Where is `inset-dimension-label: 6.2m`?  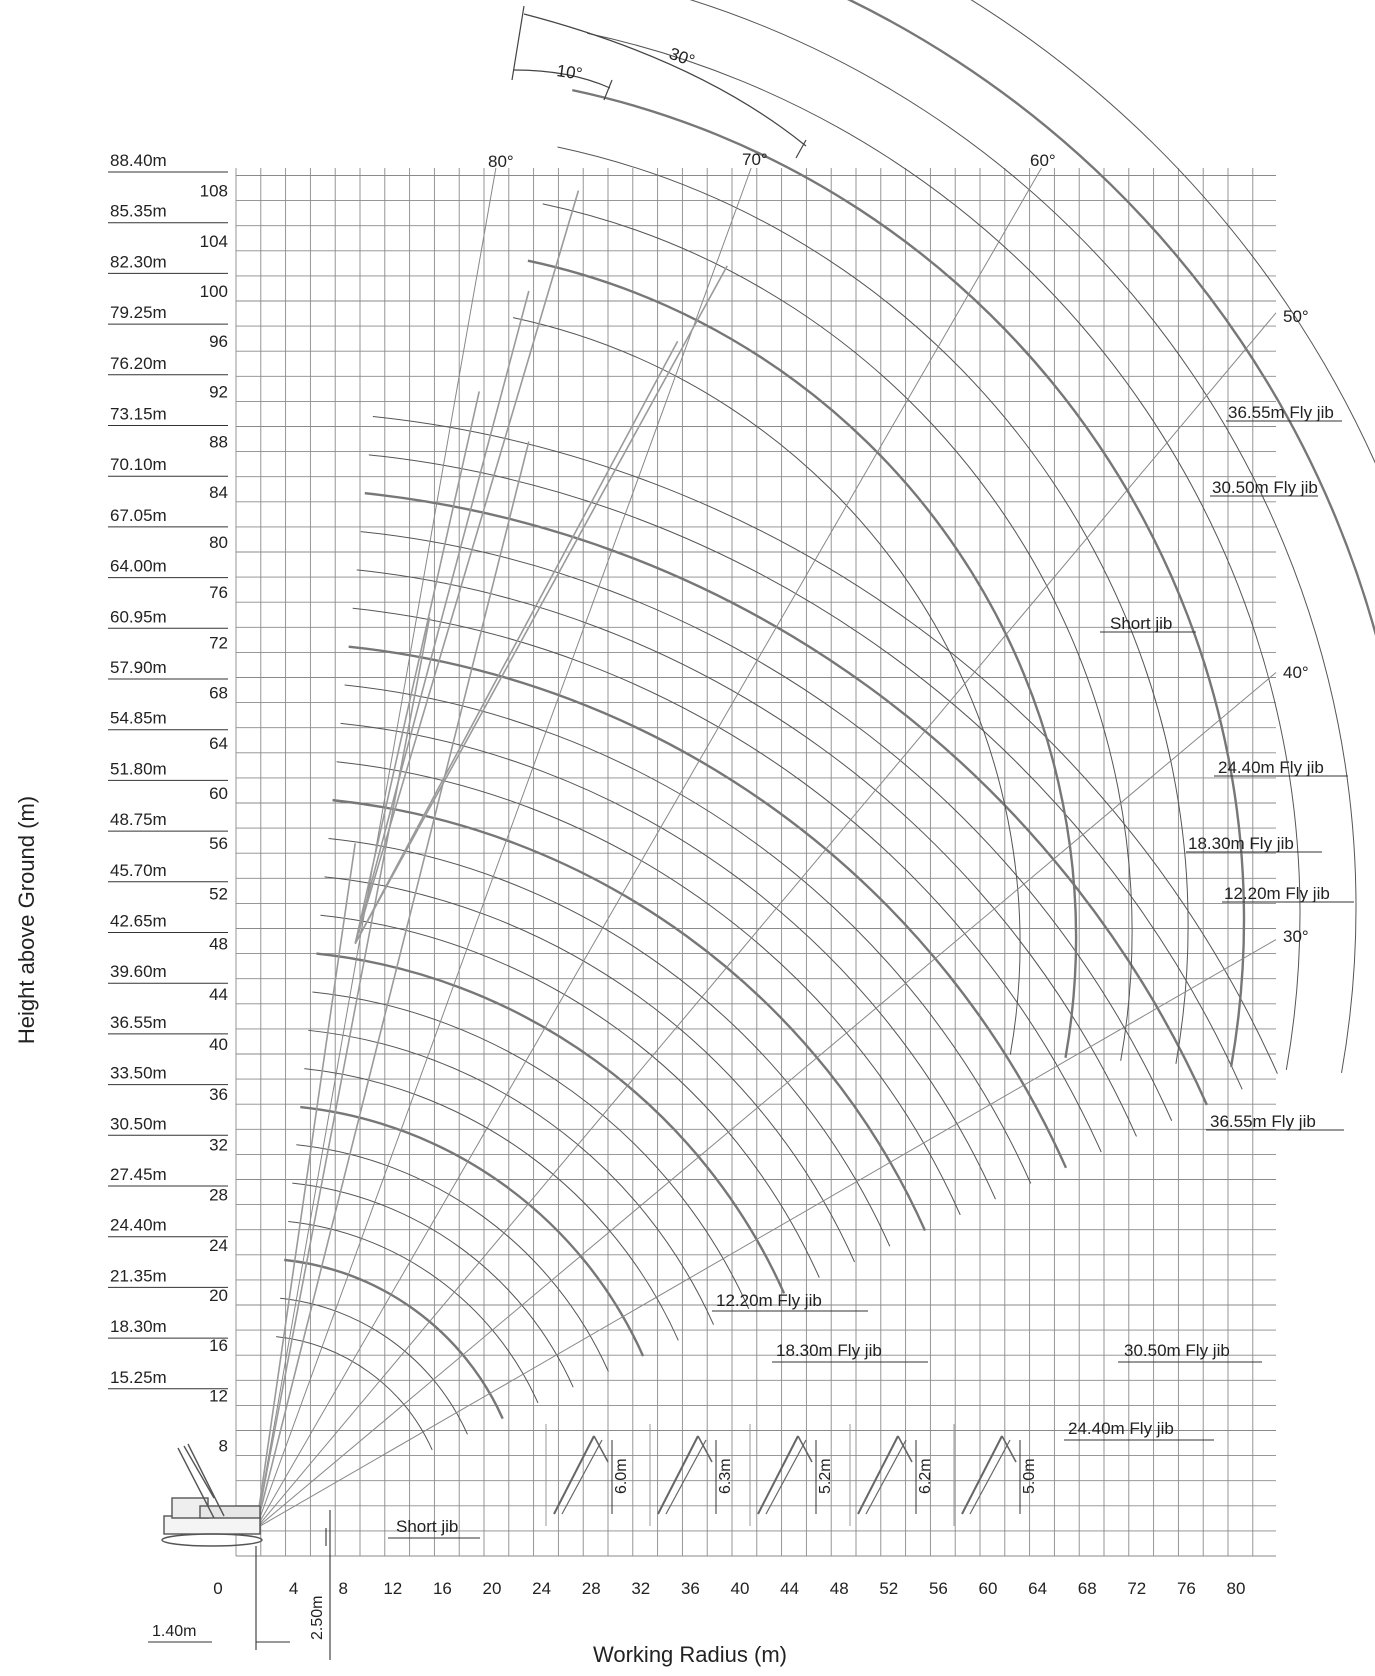
inset-dimension-label: 6.2m is located at coordinates (925, 1476).